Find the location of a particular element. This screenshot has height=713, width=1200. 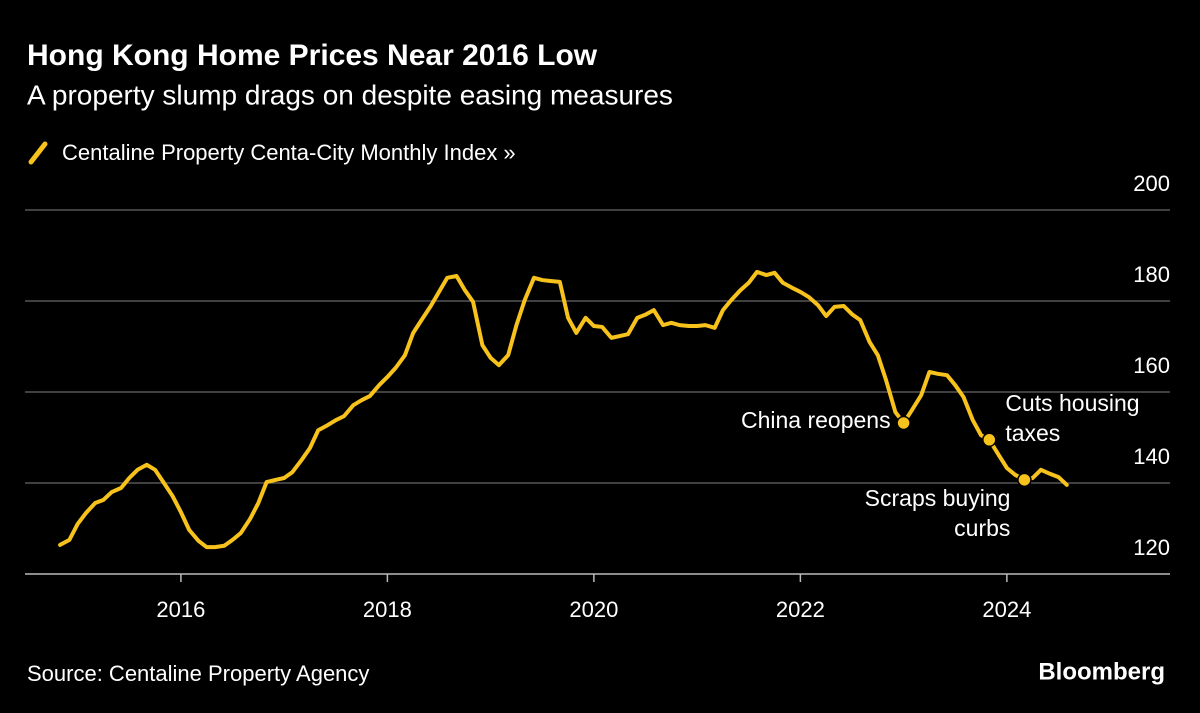

annotation-label: curbs is located at coordinates (982, 528).